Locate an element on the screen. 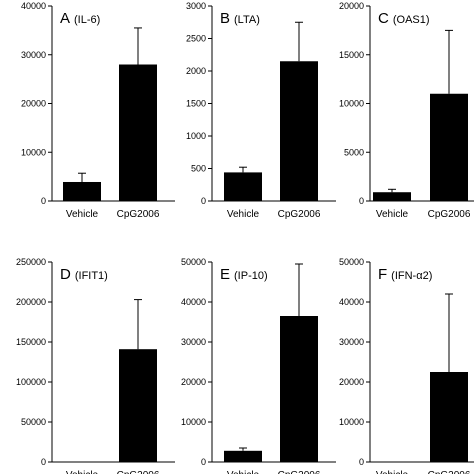  panel-letter: B is located at coordinates (225, 18).